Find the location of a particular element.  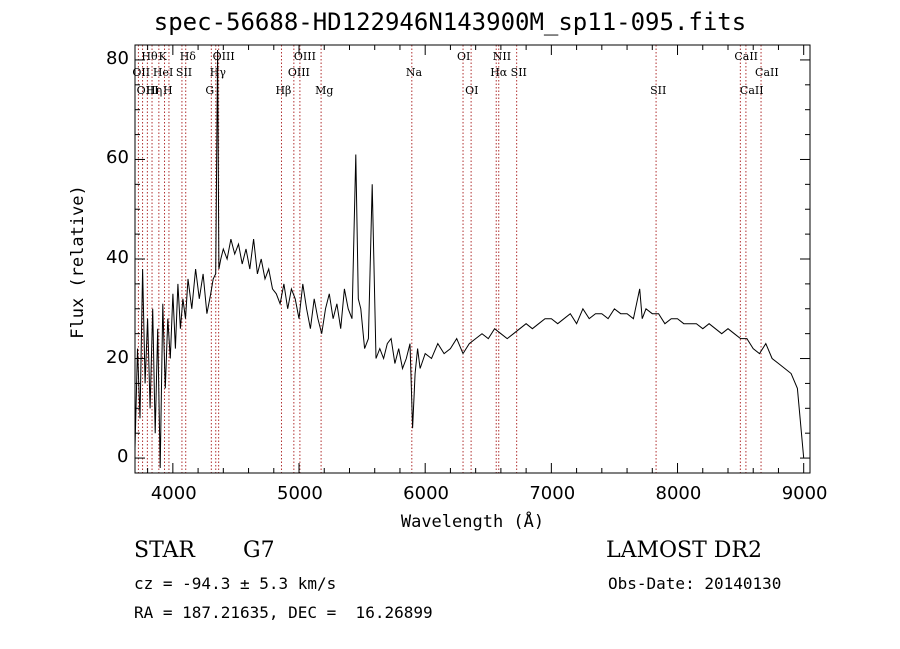

spectral-line-label: HeI is located at coordinates (163, 72).